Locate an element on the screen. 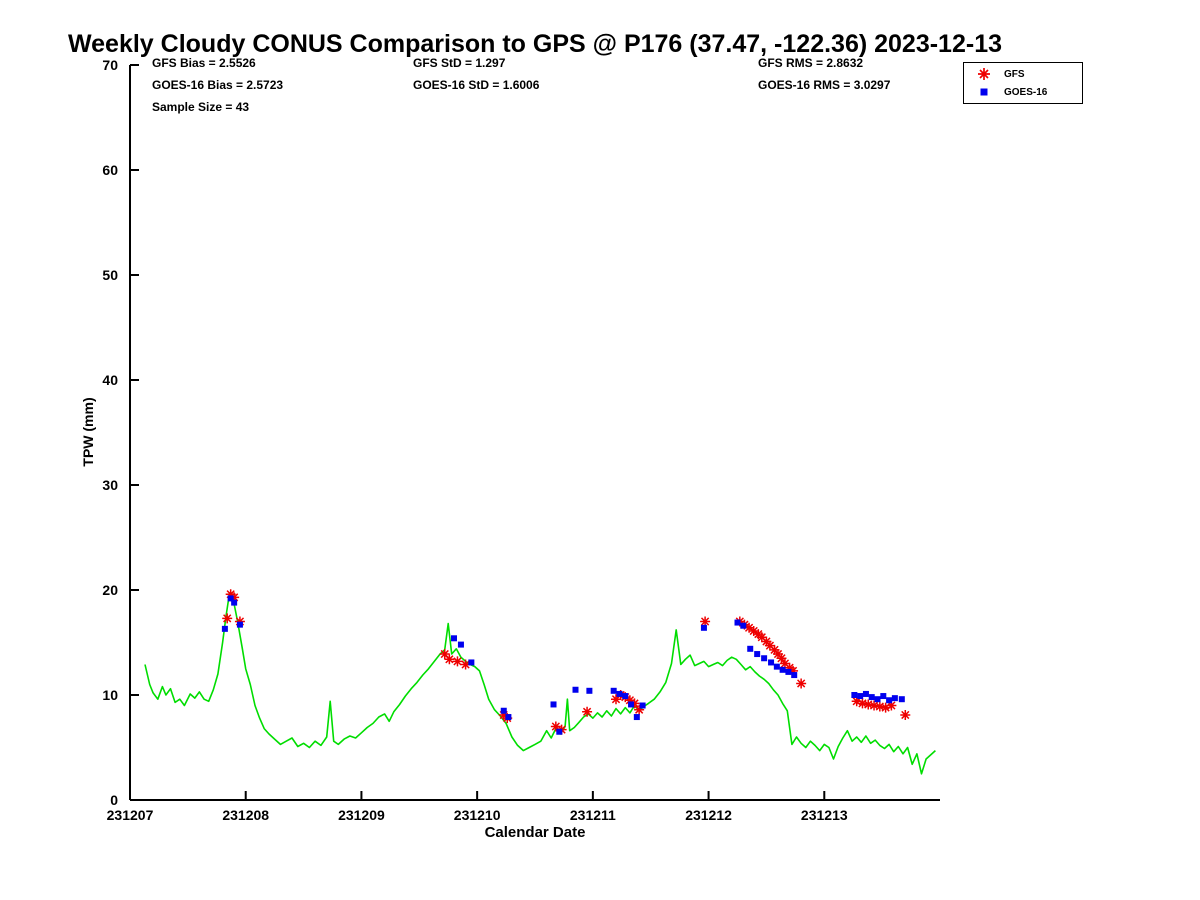 This screenshot has width=1200, height=900. x-tick-label: 231210 is located at coordinates (477, 815).